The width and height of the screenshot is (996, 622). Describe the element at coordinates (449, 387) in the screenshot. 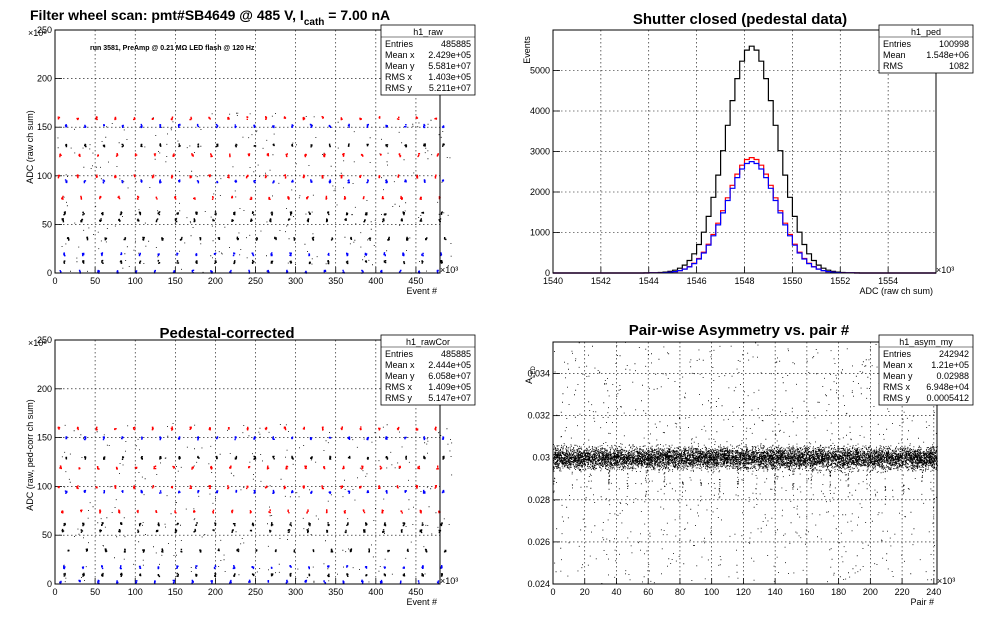

I see `stats-value: 1.409e+05` at that location.